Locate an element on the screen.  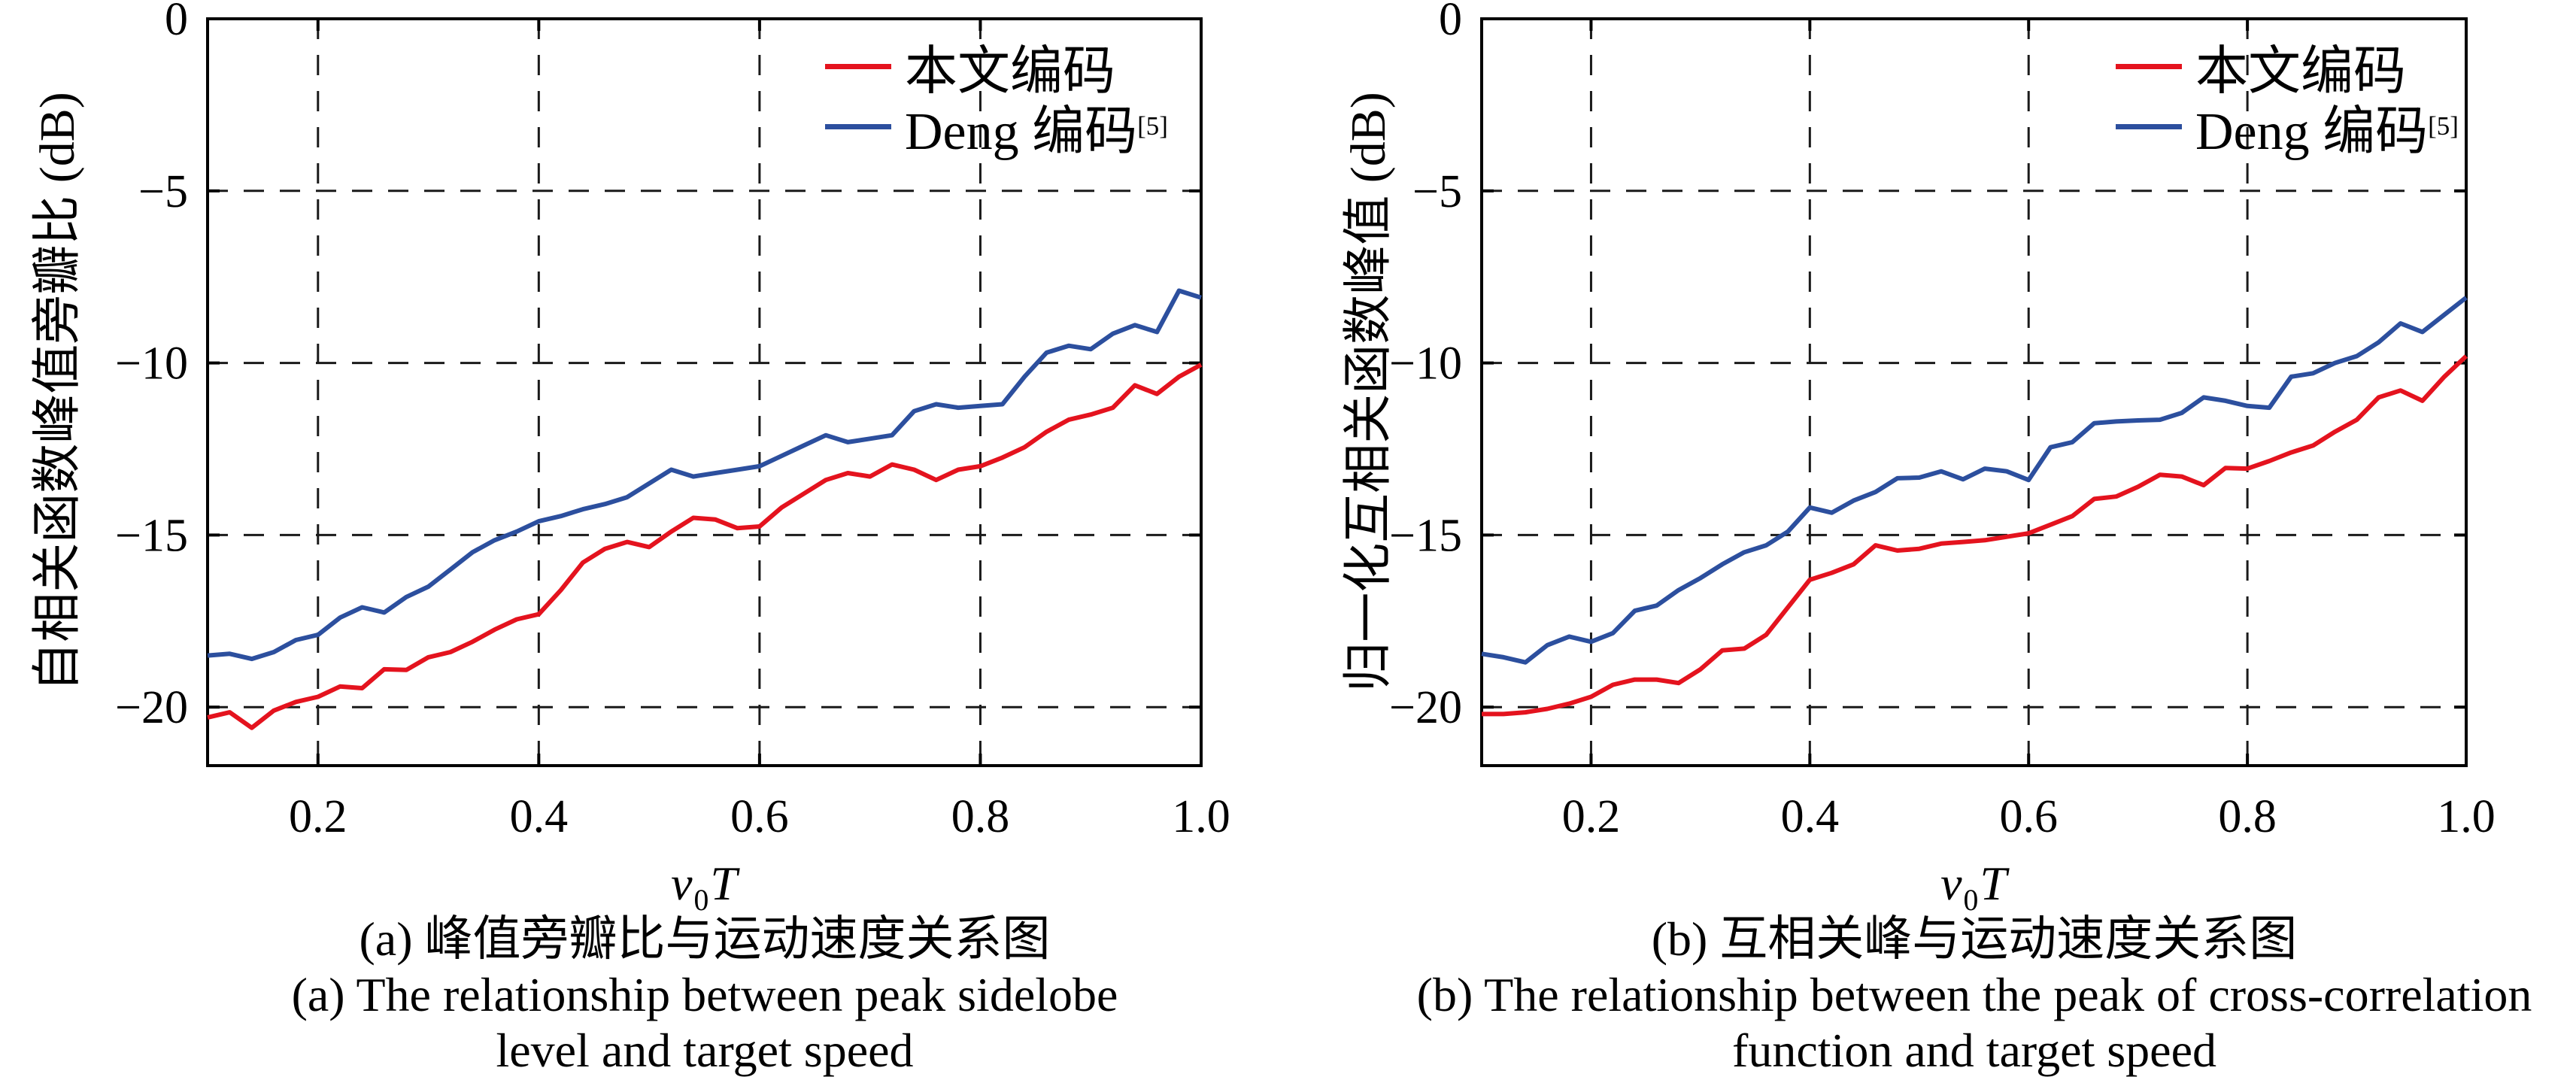
caption-a-en-line2: level and target speed is located at coordinates (705, 1050).